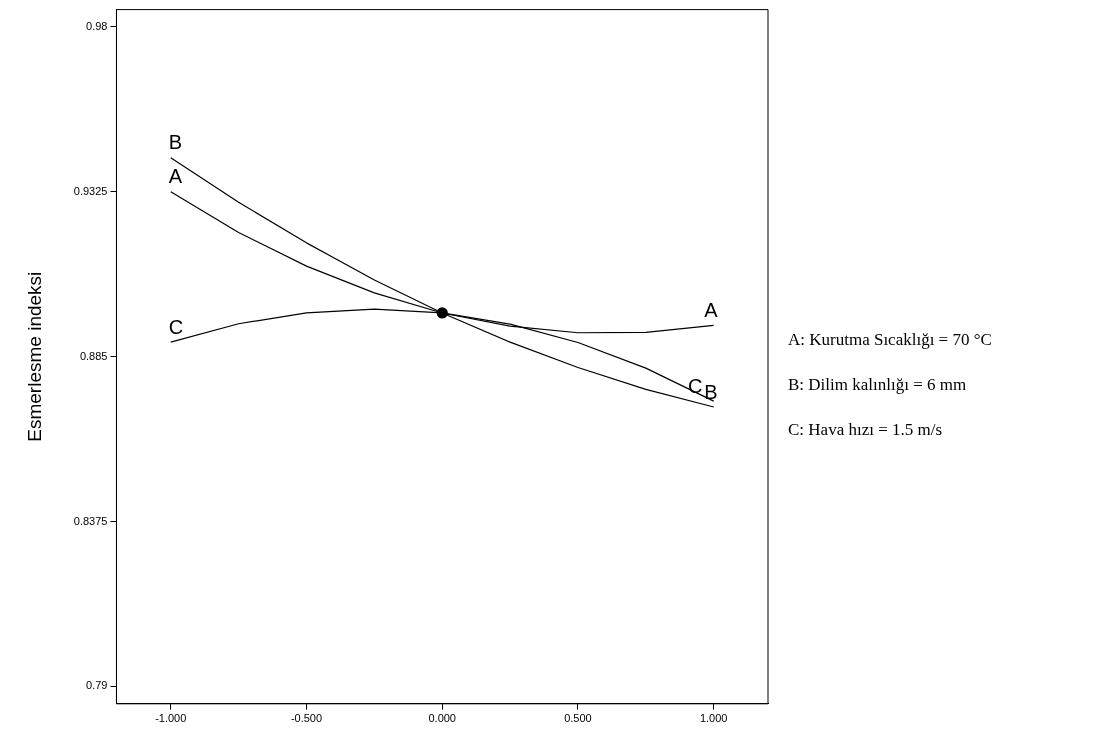 The height and width of the screenshot is (733, 1103). What do you see at coordinates (97, 25) in the screenshot?
I see `y-tick-label: 0.98` at bounding box center [97, 25].